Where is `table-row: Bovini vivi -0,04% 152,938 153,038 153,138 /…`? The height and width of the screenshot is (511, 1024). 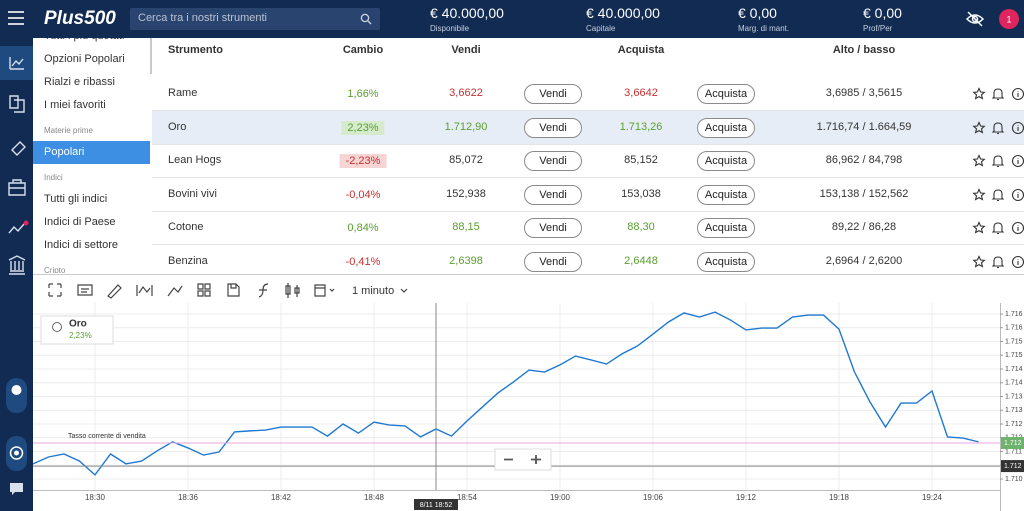
table-row: Bovini vivi -0,04% 152,938 153,038 153,138 /… is located at coordinates (588, 195).